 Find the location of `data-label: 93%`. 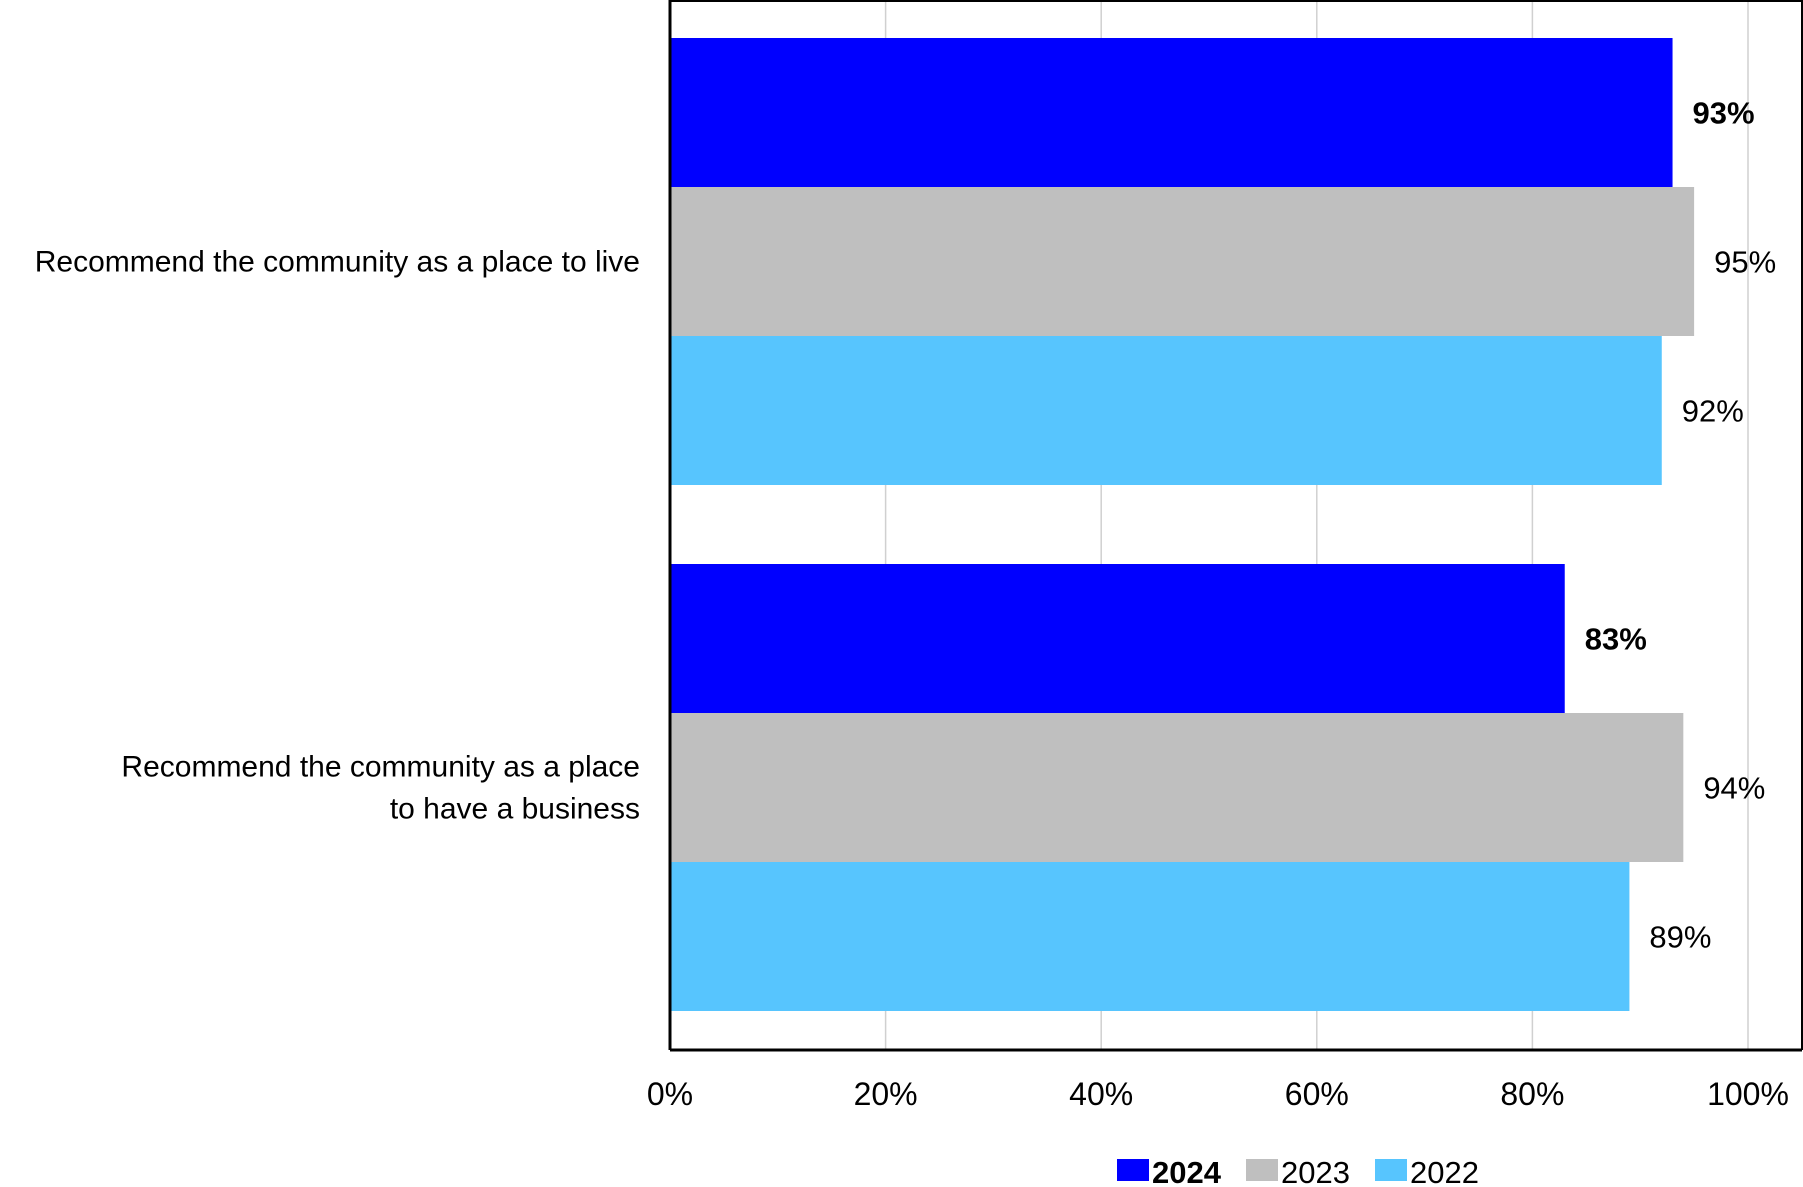

data-label: 93% is located at coordinates (1724, 113).